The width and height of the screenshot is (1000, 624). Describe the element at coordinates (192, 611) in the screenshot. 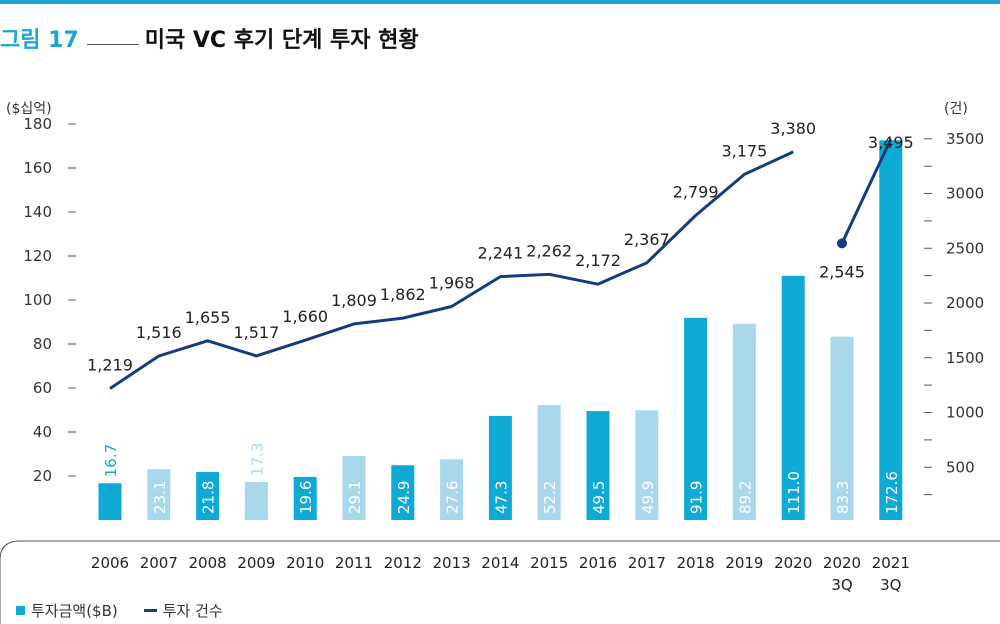

I see `legend-line-label: 투자 건수` at that location.